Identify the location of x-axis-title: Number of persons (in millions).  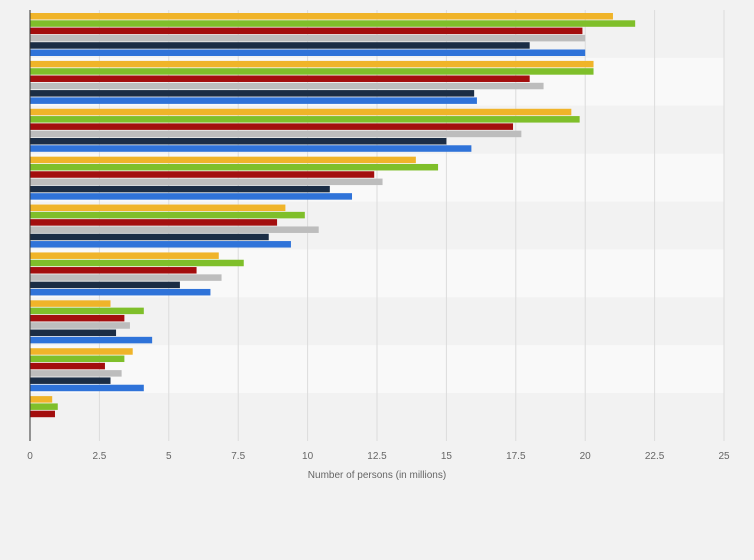
(377, 475).